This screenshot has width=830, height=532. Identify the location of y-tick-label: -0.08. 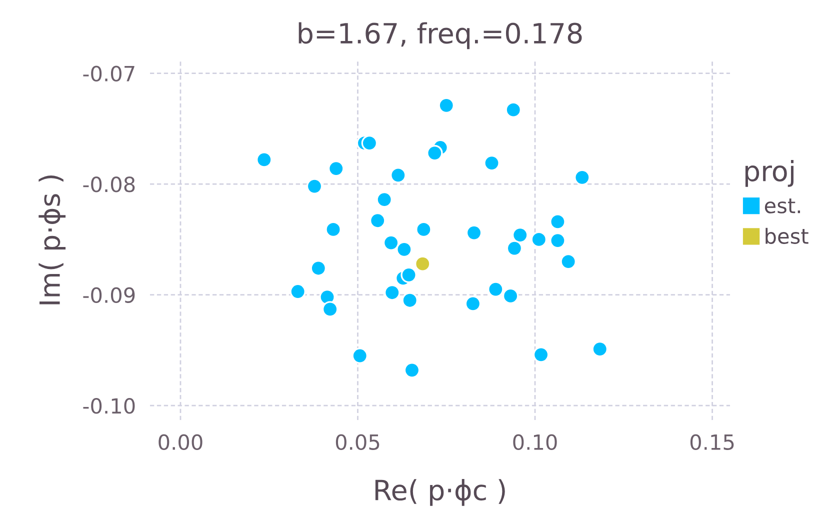
(109, 184).